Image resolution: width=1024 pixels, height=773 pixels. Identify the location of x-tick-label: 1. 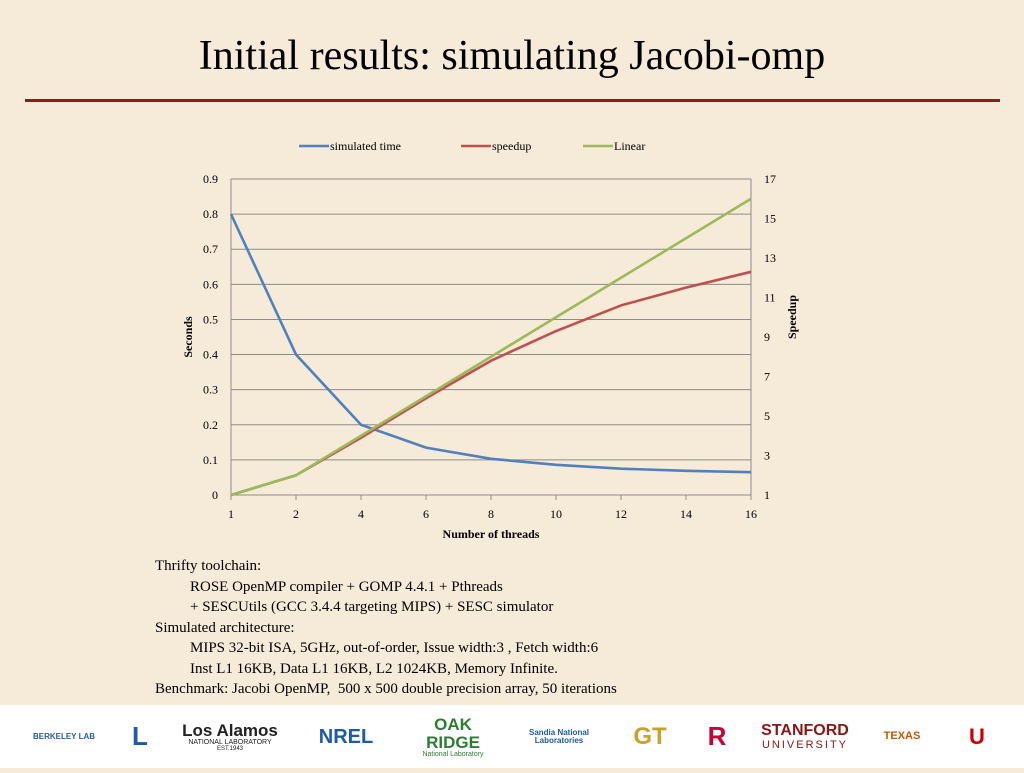
(231, 514).